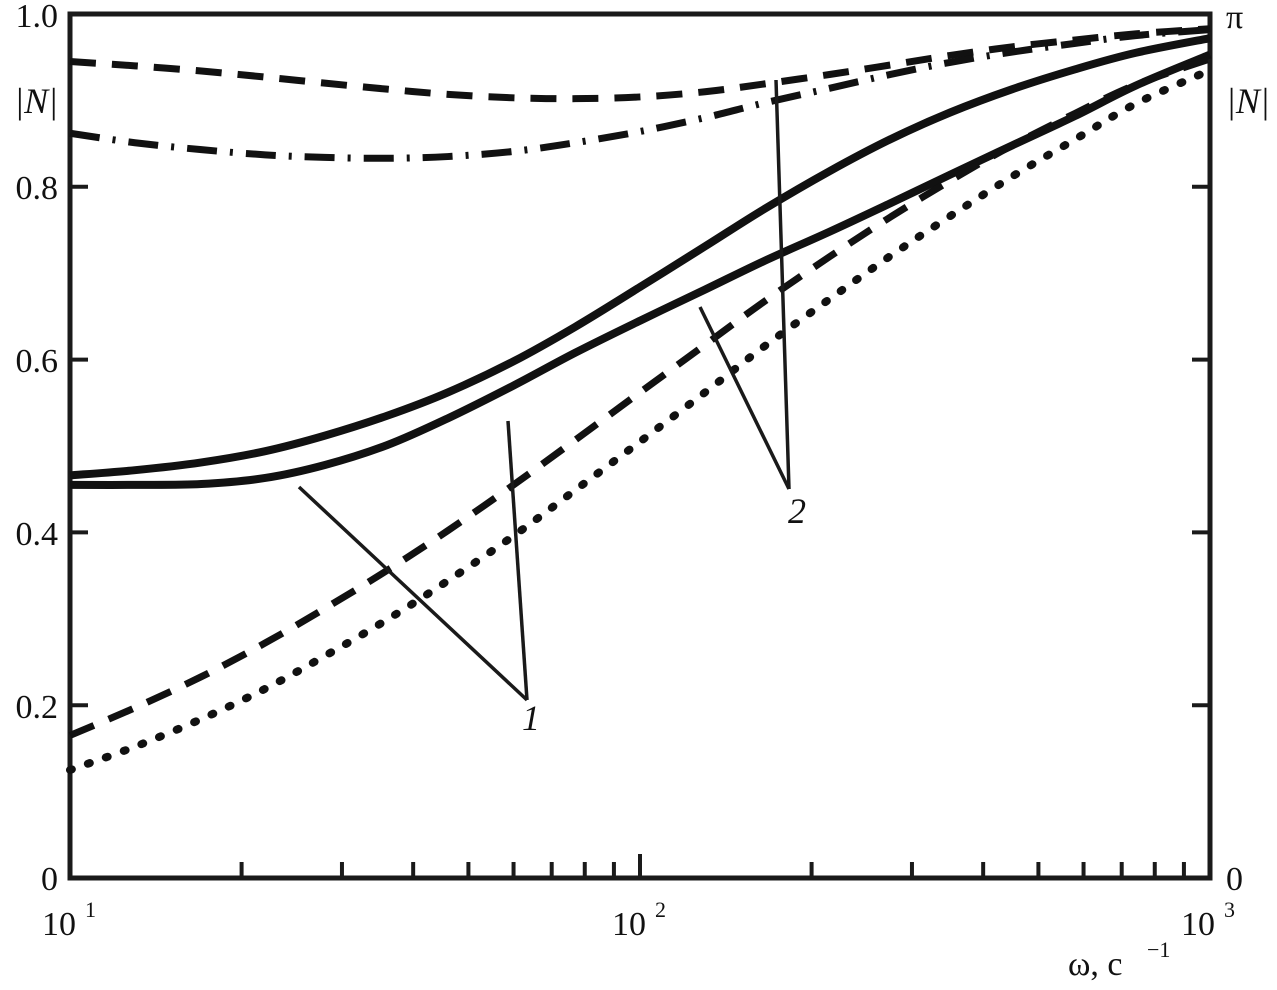 The height and width of the screenshot is (990, 1277). What do you see at coordinates (1234, 18) in the screenshot?
I see `y-axis-right-top-symbol: π` at bounding box center [1234, 18].